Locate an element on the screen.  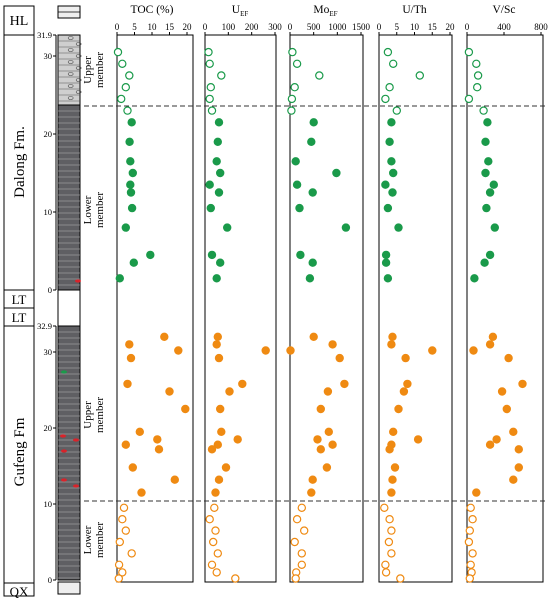
depth-tick-label: 31.9 is located at coordinates (44, 35).